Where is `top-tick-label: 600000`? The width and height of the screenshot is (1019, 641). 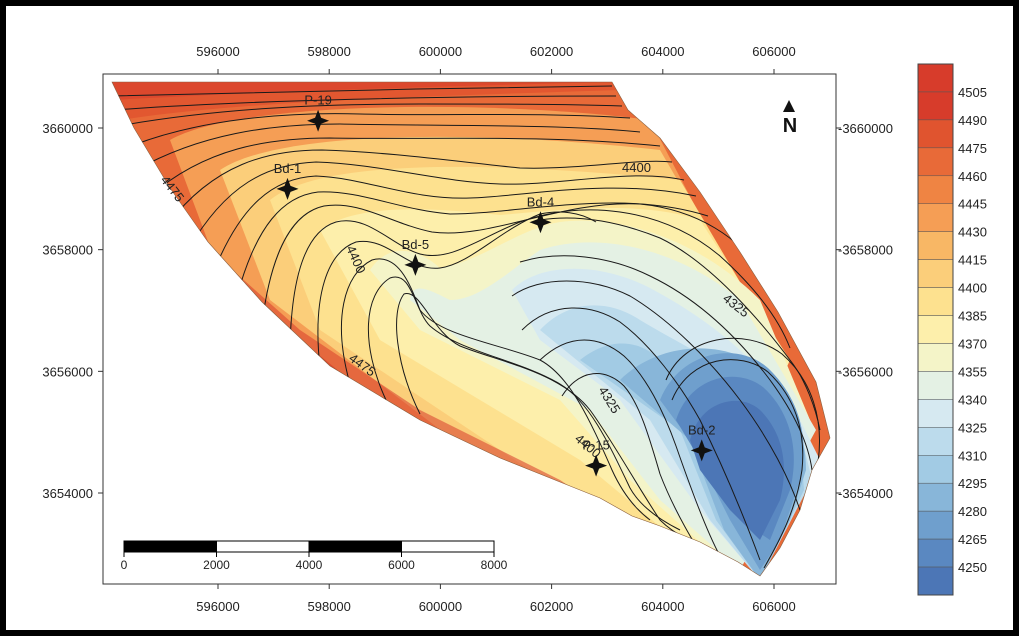 top-tick-label: 600000 is located at coordinates (440, 51).